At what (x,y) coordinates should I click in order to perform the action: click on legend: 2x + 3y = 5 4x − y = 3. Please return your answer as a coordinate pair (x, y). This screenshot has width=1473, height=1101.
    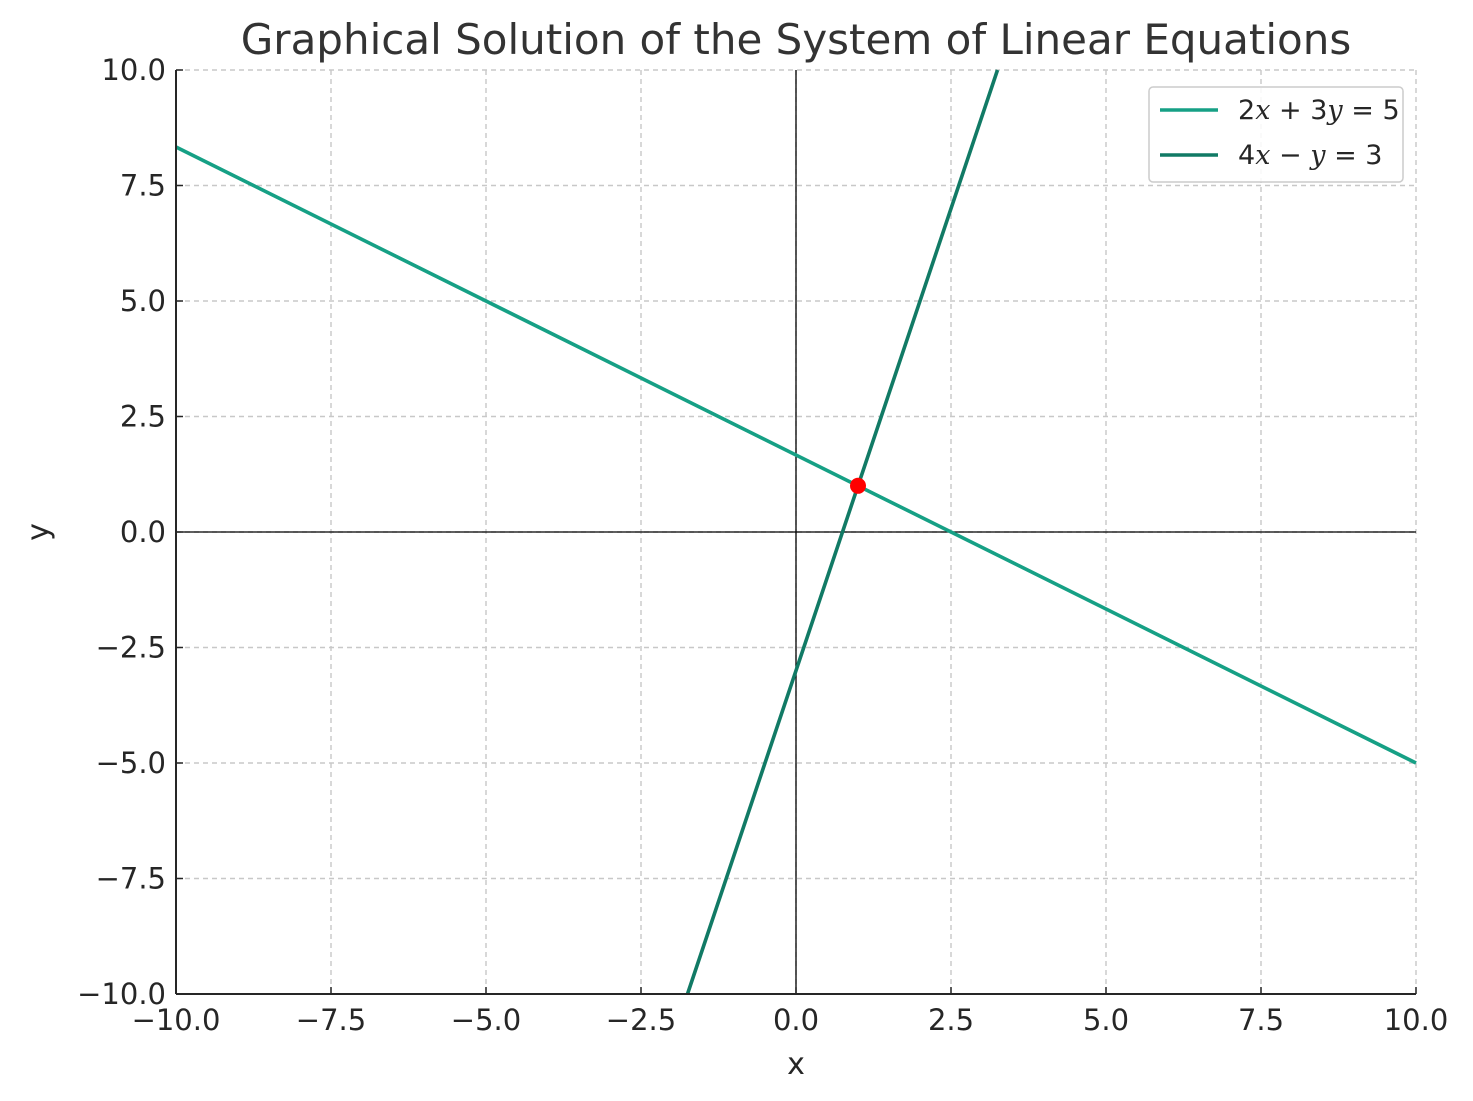
    Looking at the image, I should click on (1276, 134).